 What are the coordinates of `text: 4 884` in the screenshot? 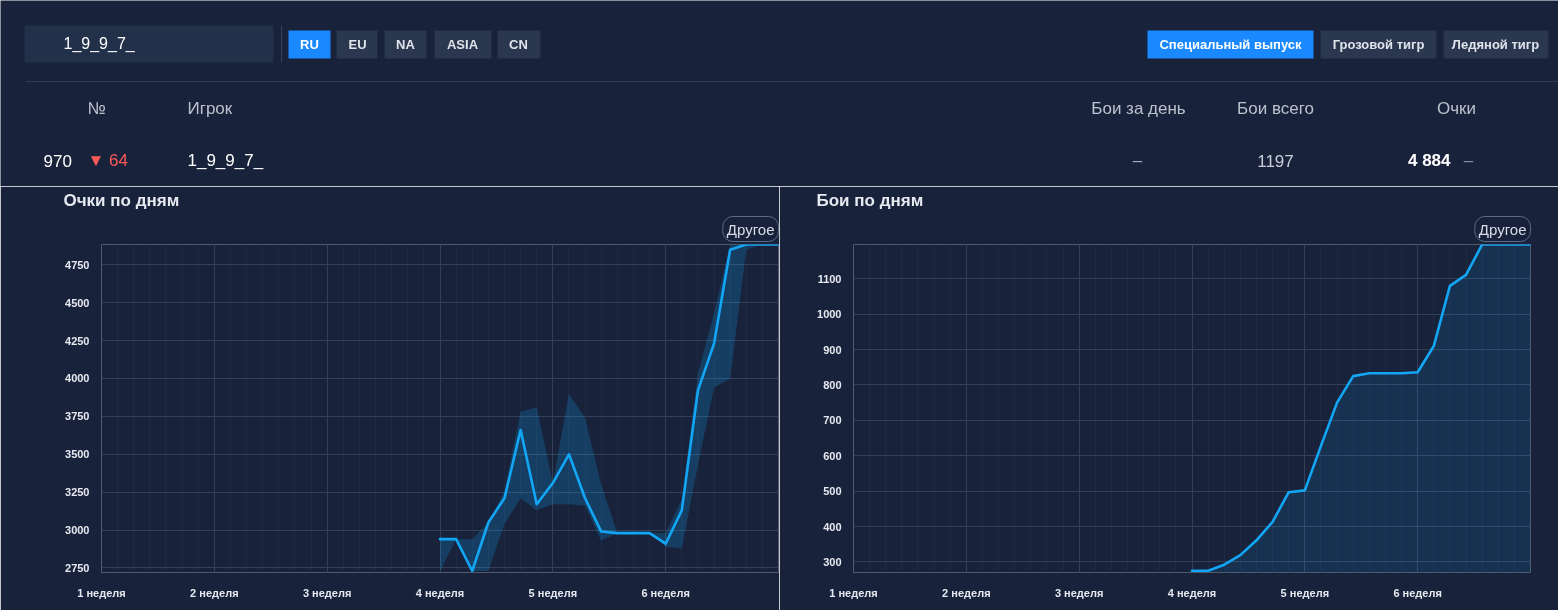 It's located at (1429, 160).